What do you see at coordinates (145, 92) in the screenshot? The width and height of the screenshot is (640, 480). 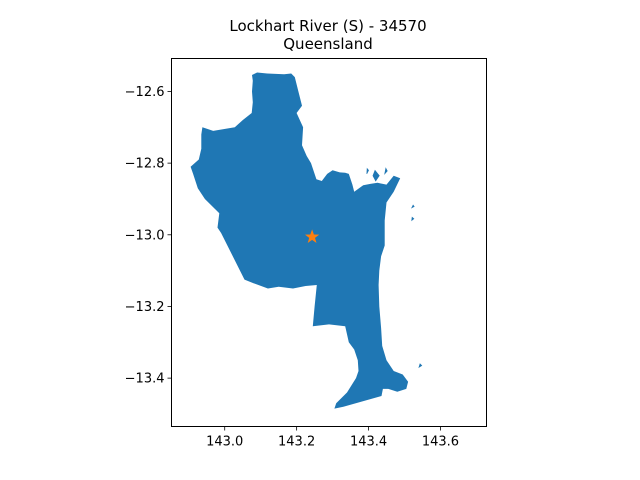 I see `y-tick-label: −12.6` at bounding box center [145, 92].